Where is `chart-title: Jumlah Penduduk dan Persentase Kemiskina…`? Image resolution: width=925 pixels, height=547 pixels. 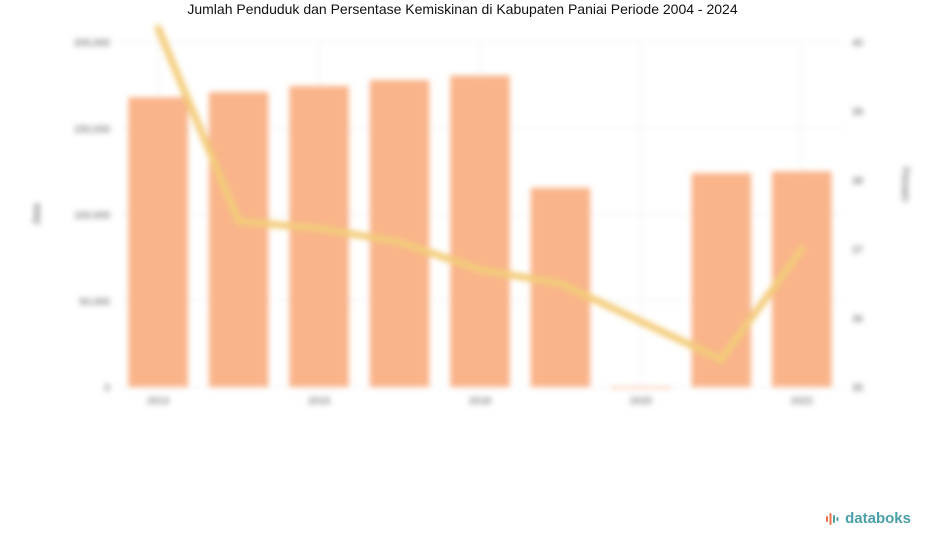 chart-title: Jumlah Penduduk dan Persentase Kemiskina… is located at coordinates (462, 9).